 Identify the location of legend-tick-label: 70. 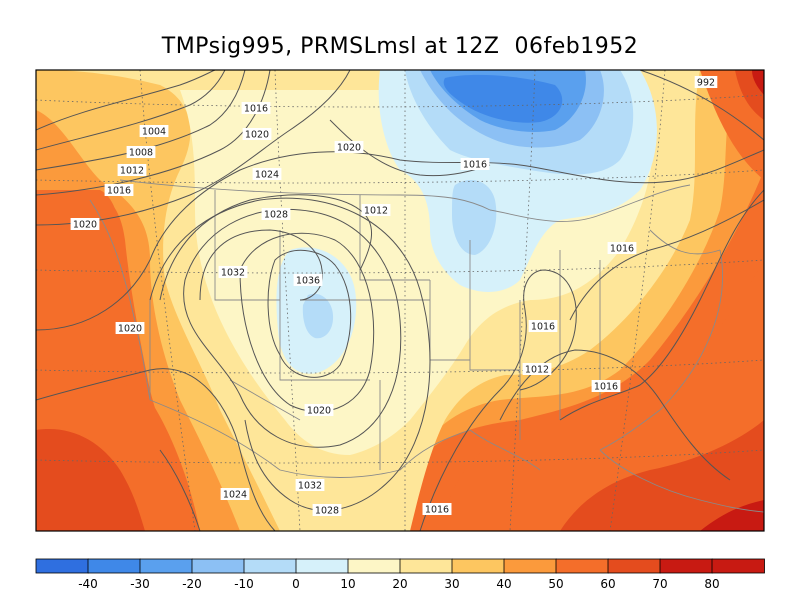
(659, 584).